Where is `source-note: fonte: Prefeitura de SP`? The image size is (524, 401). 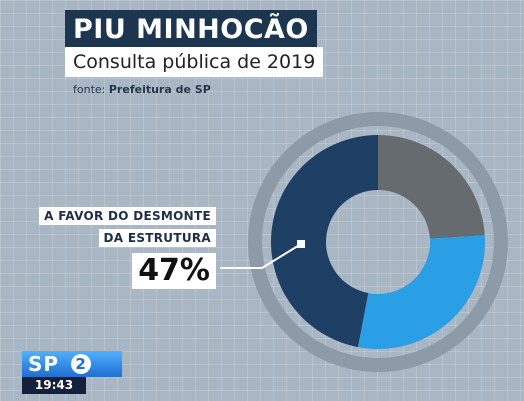 source-note: fonte: Prefeitura de SP is located at coordinates (142, 89).